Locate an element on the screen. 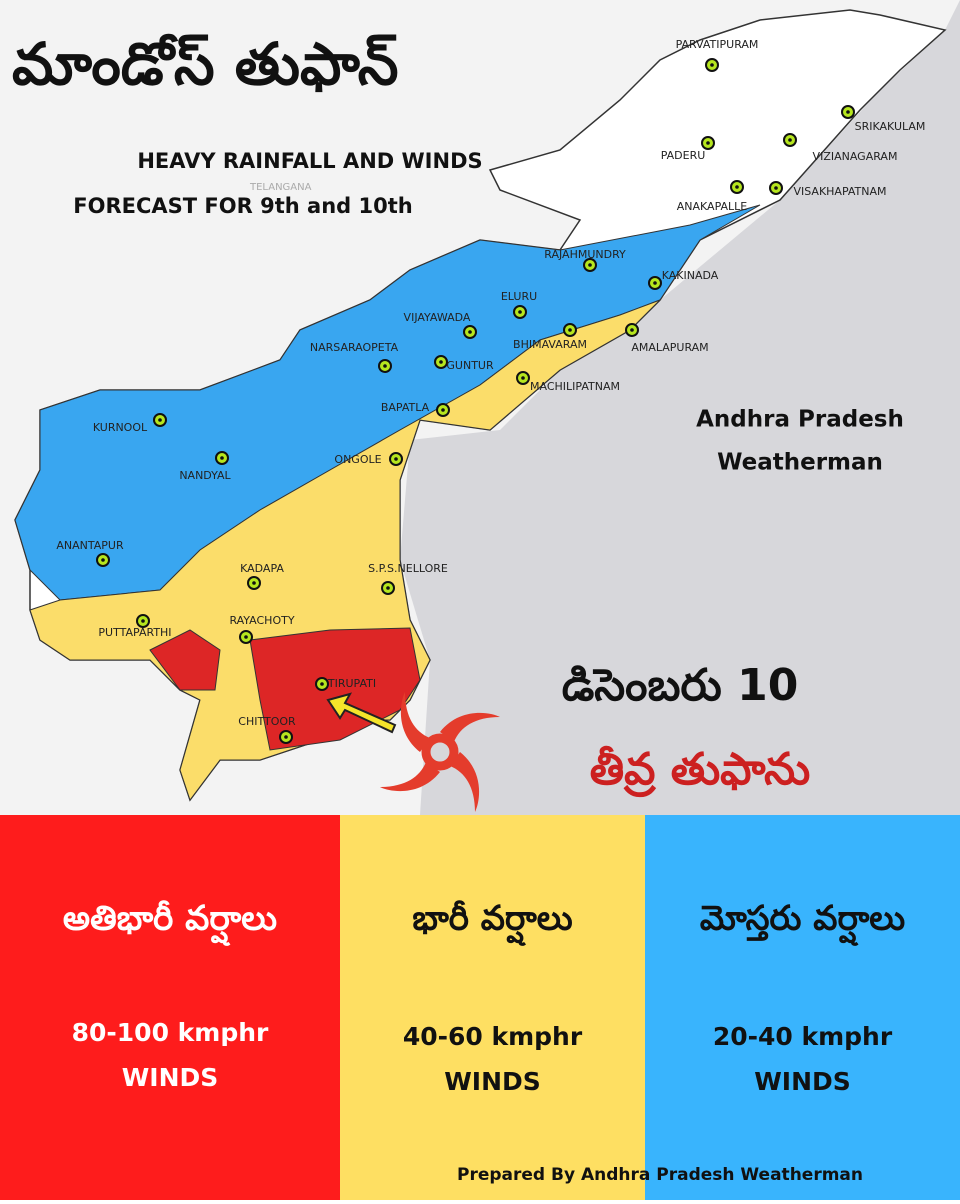 This screenshot has width=960, height=1204. very-heavy-rain-zone is located at coordinates (185, 660).